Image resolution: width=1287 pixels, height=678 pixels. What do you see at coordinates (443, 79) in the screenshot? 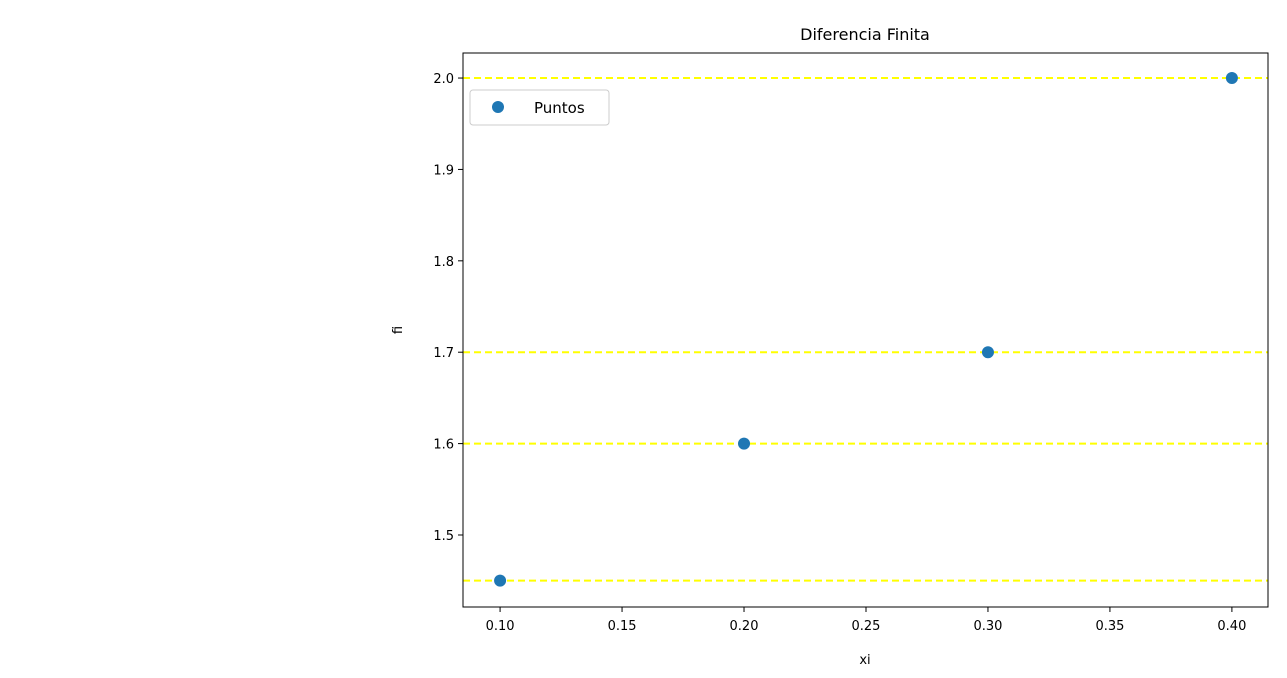
I see `y-tick-label: 2.0` at bounding box center [443, 79].